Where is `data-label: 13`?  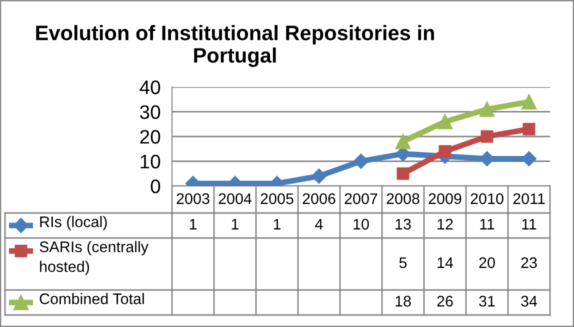
data-label: 13 is located at coordinates (403, 224).